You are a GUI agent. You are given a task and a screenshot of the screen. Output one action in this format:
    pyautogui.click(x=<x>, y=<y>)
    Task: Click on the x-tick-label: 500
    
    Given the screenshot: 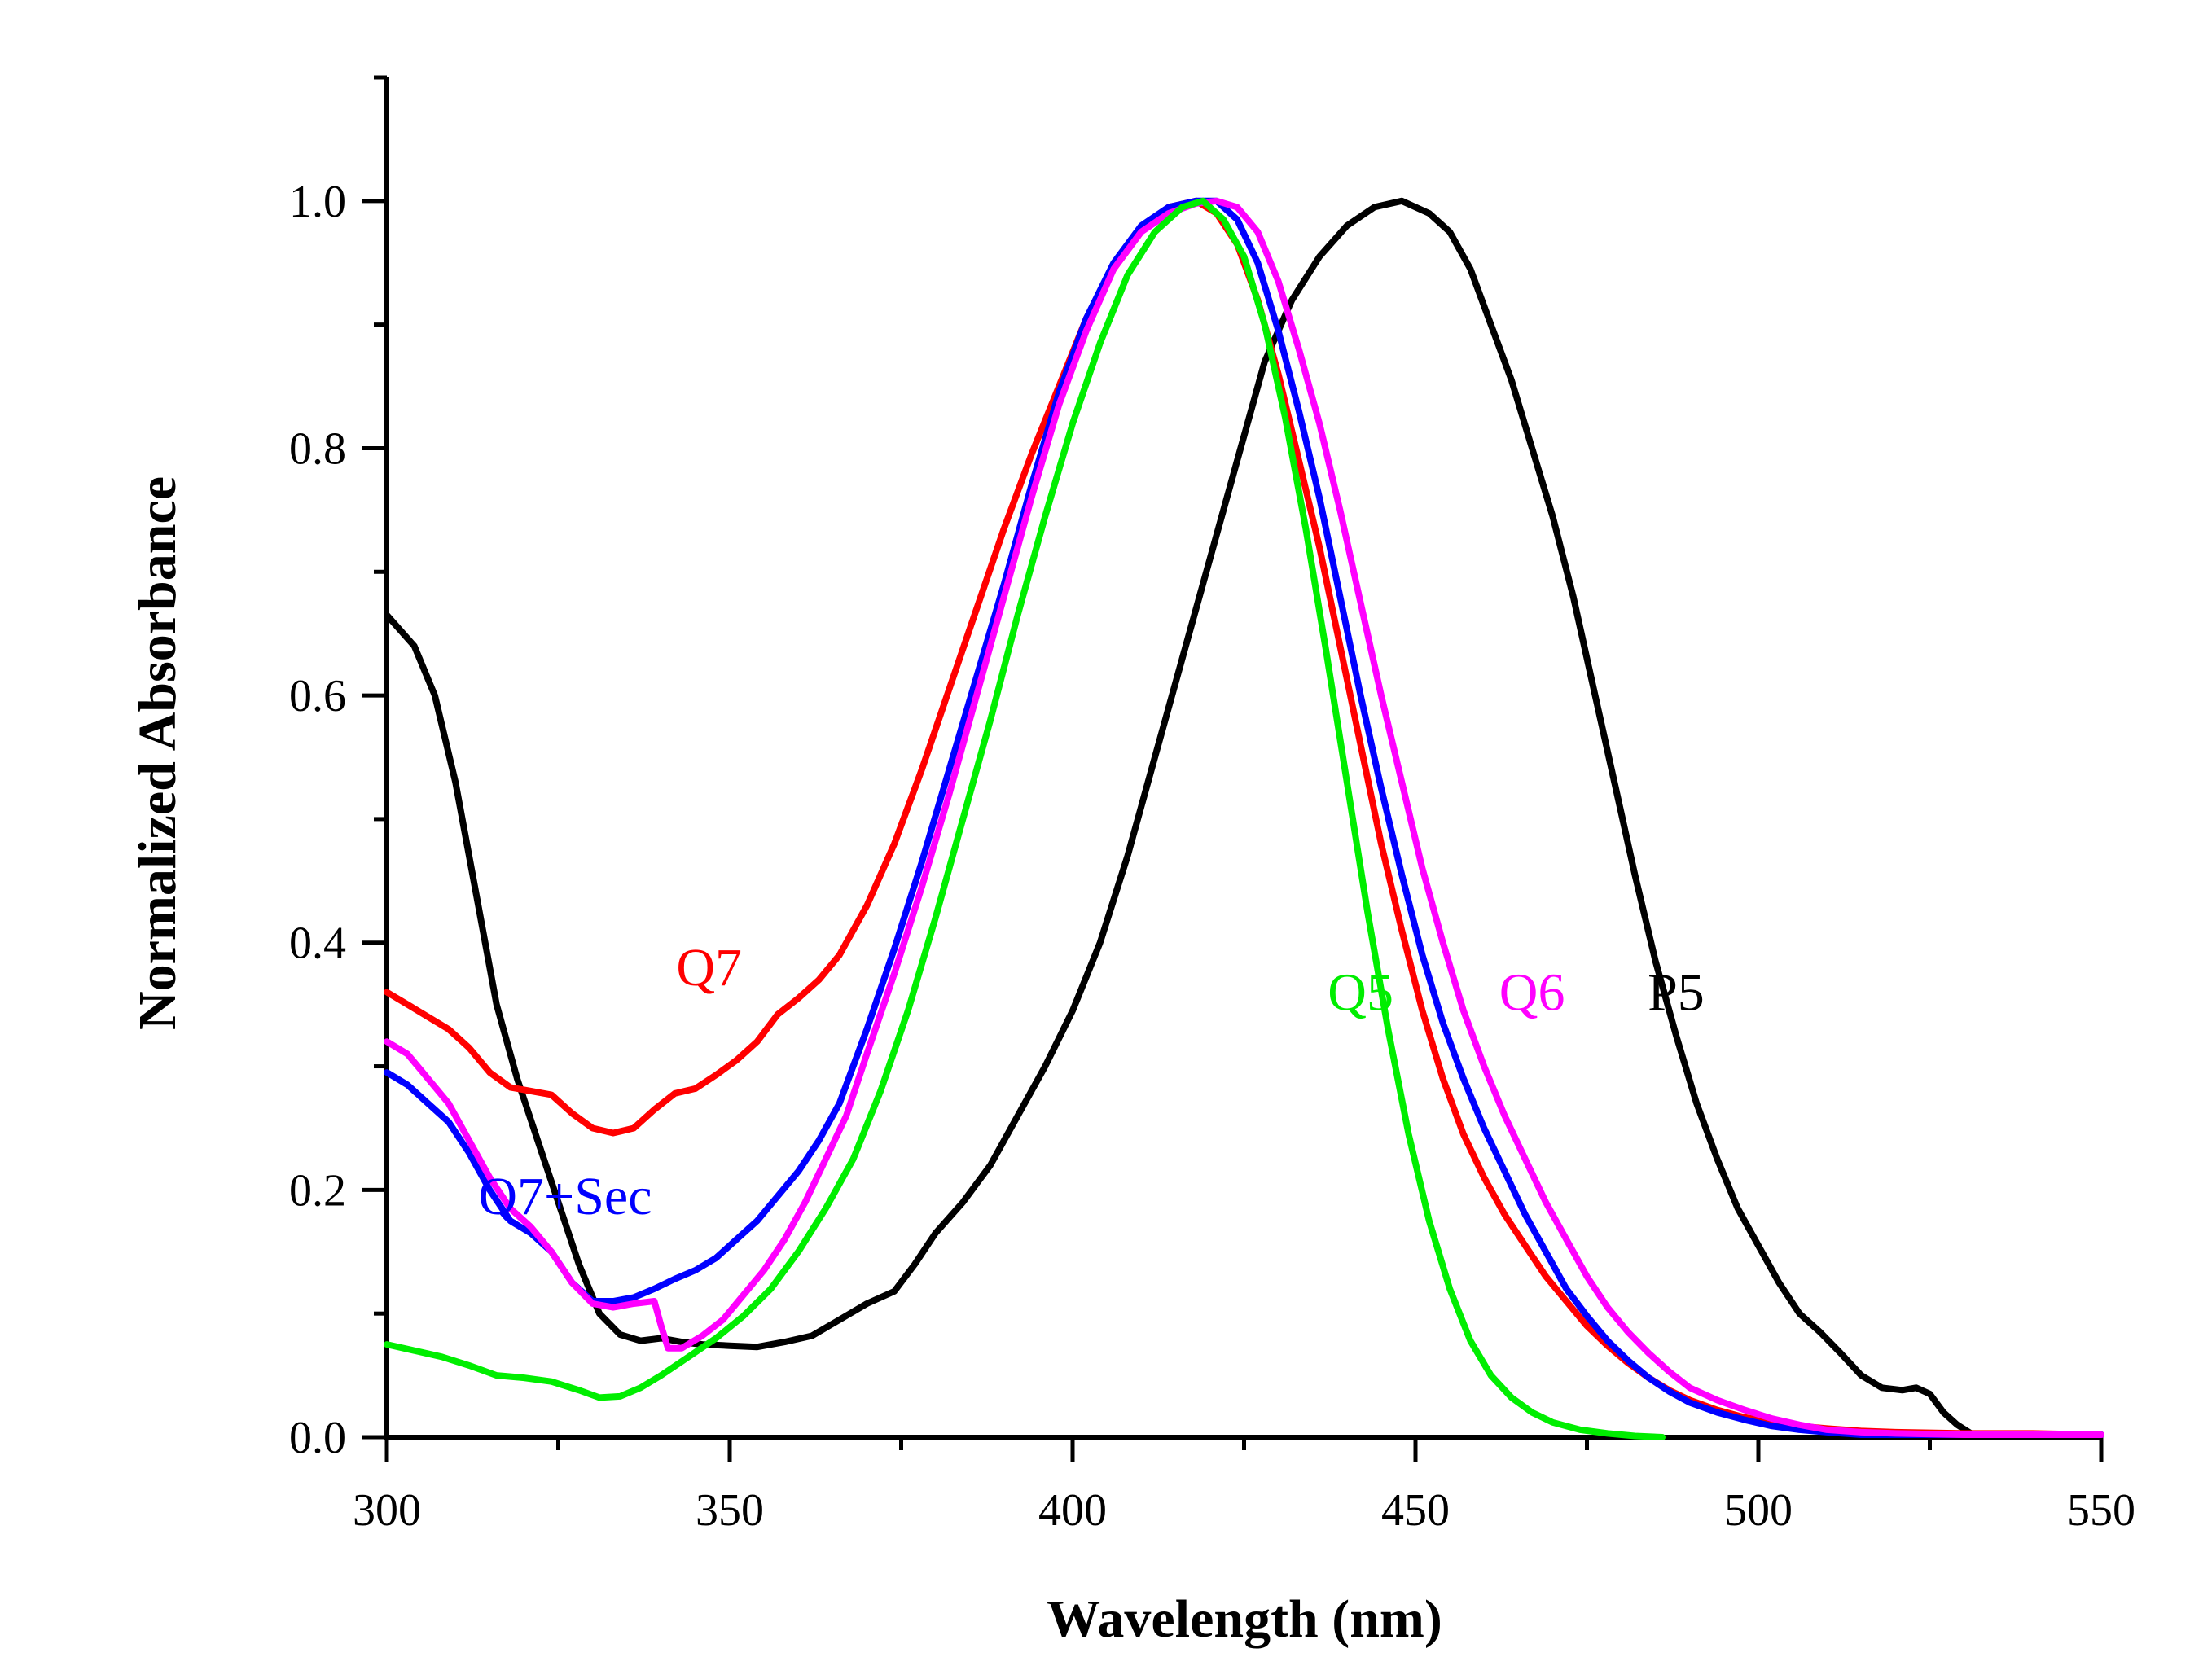 What is the action you would take?
    pyautogui.click(x=1758, y=1510)
    